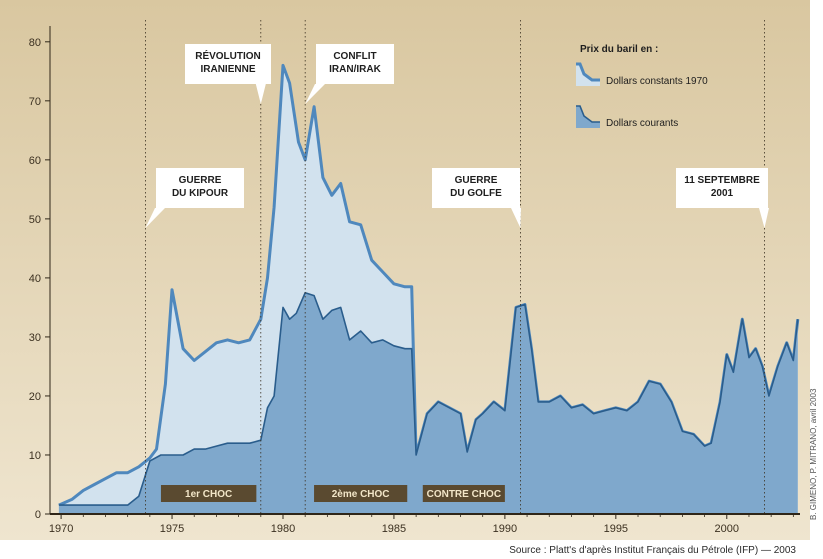  Describe the element at coordinates (813, 454) in the screenshot. I see `credit-note: B. GIMENO, P. MITRANO, avril 2003` at that location.